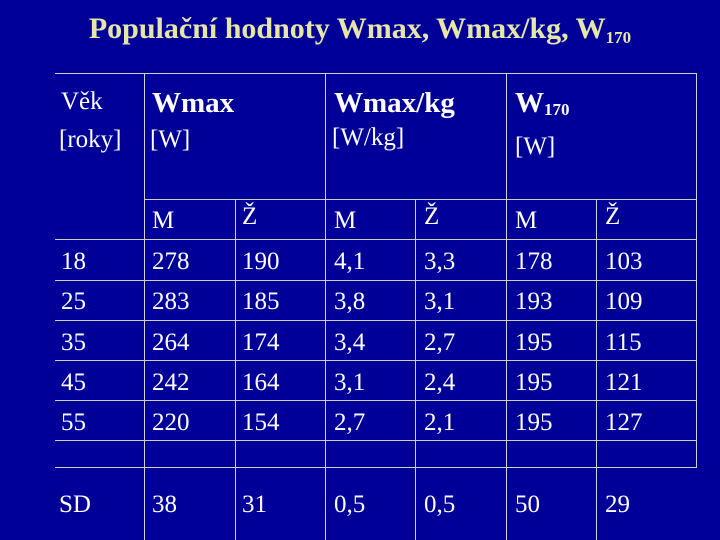 The height and width of the screenshot is (540, 720). I want to click on age-cell: 55, so click(73, 422).